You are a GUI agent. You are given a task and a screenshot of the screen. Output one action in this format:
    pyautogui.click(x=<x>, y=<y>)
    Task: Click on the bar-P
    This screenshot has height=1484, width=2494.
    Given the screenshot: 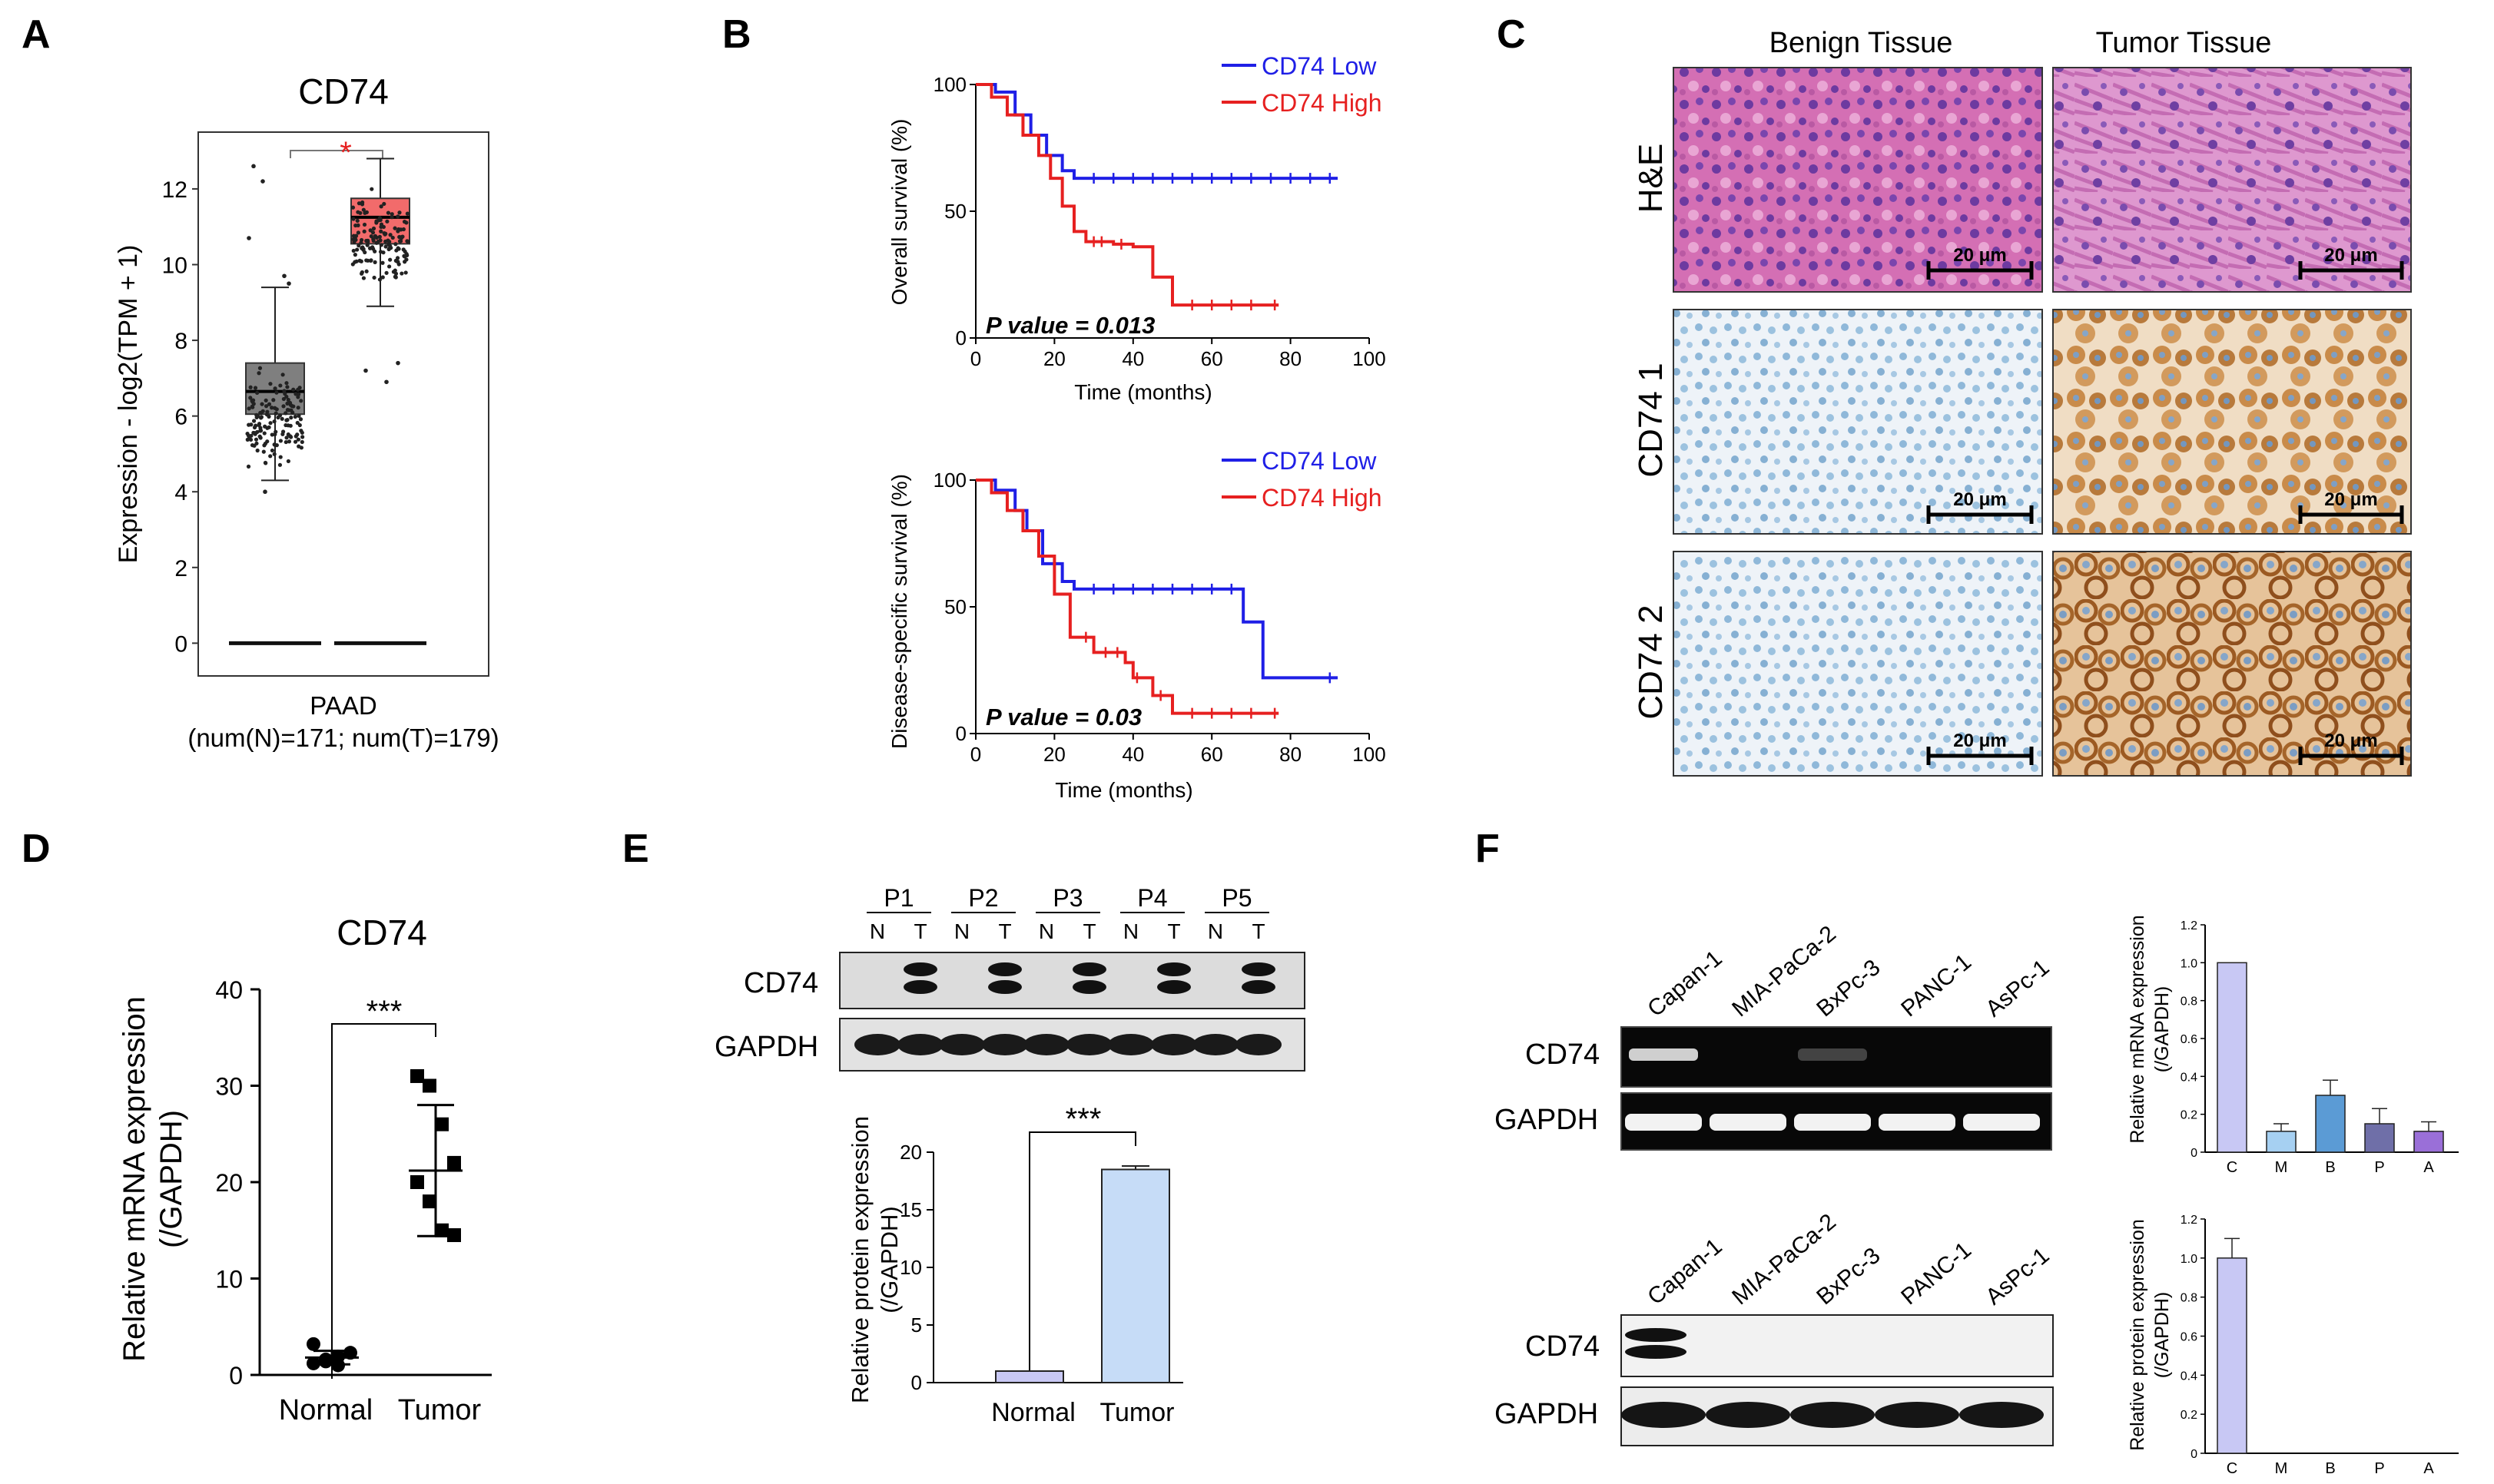 What is the action you would take?
    pyautogui.click(x=2379, y=1138)
    